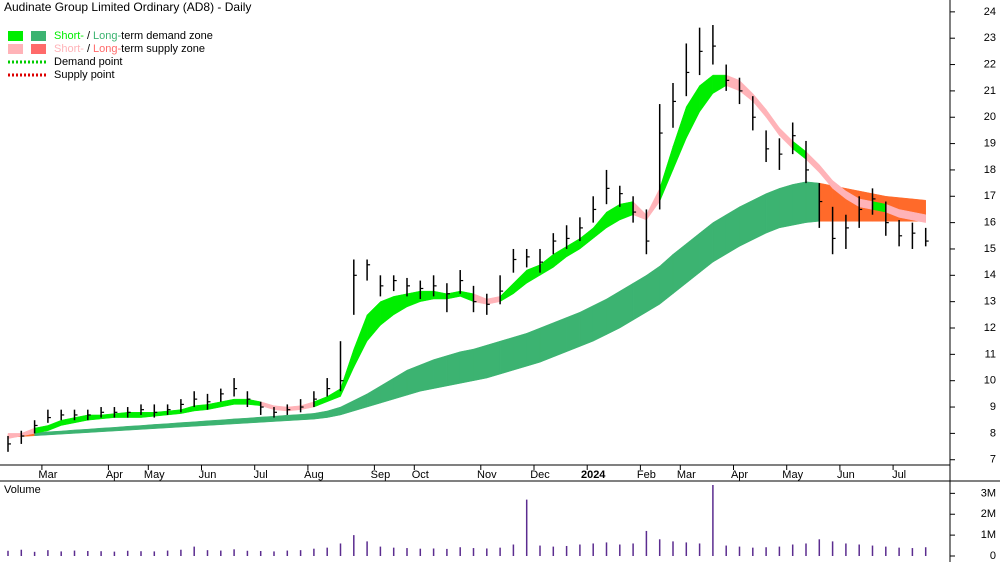  What do you see at coordinates (990, 328) in the screenshot?
I see `y-tick-label: 12` at bounding box center [990, 328].